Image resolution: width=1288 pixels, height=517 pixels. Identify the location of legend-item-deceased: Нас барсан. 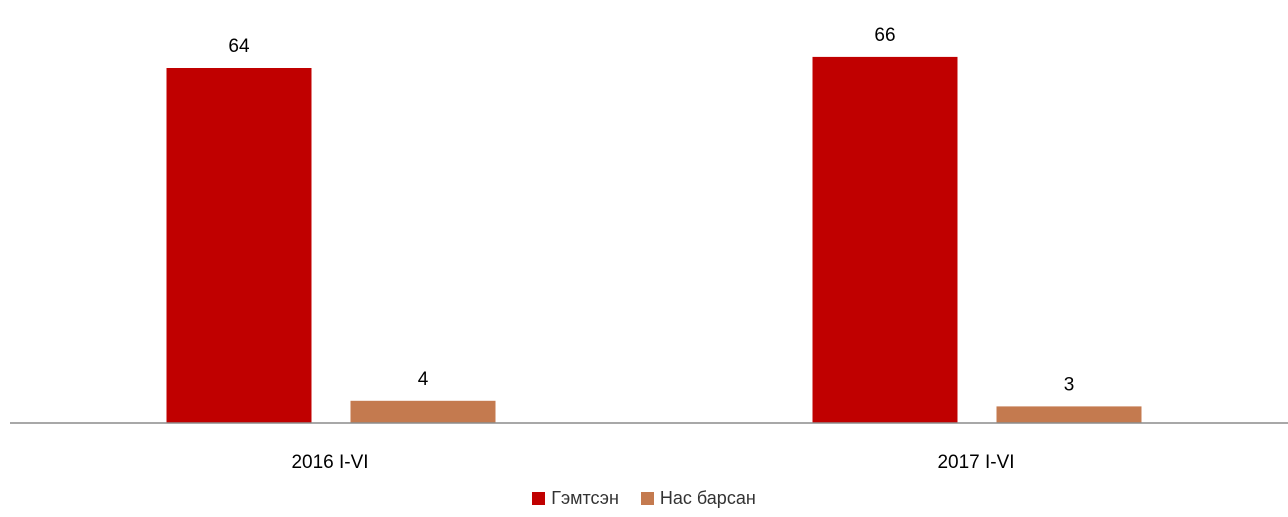
(698, 498).